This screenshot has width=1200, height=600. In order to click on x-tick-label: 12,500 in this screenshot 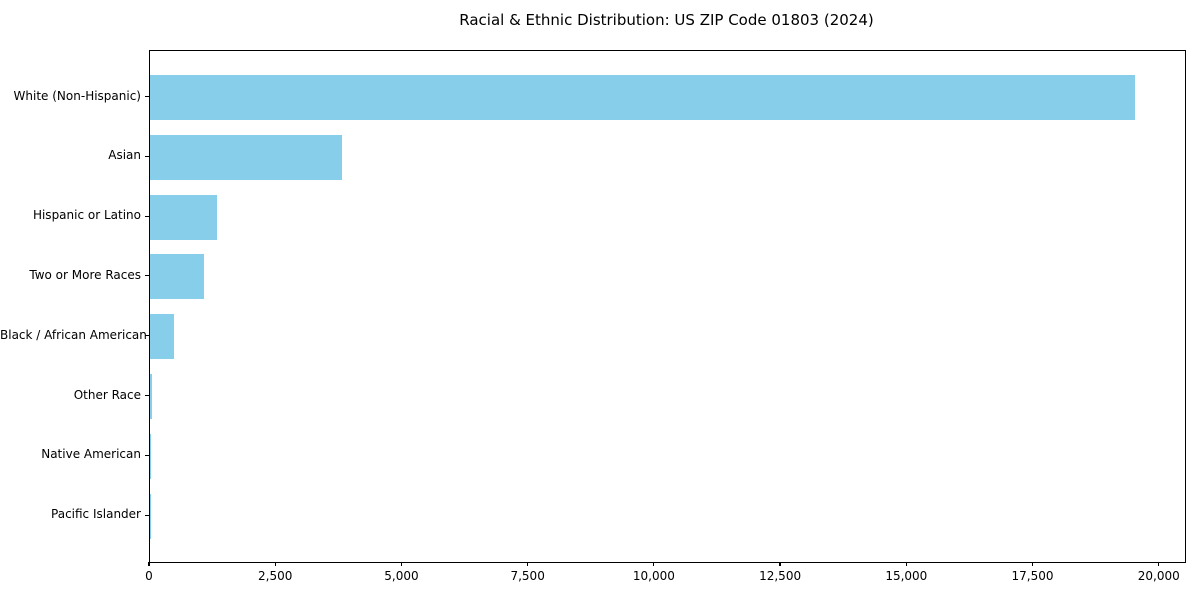, I will do `click(780, 576)`.